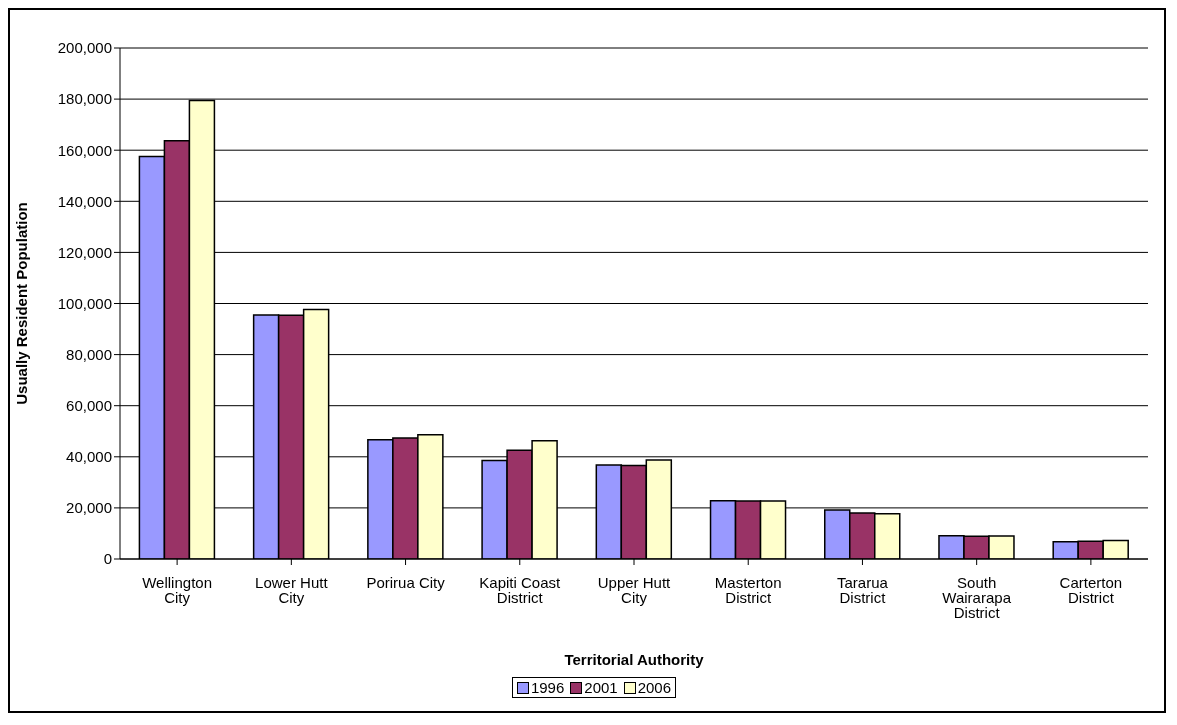  Describe the element at coordinates (22, 303) in the screenshot. I see `y-axis-title: Usually Resident Population` at that location.